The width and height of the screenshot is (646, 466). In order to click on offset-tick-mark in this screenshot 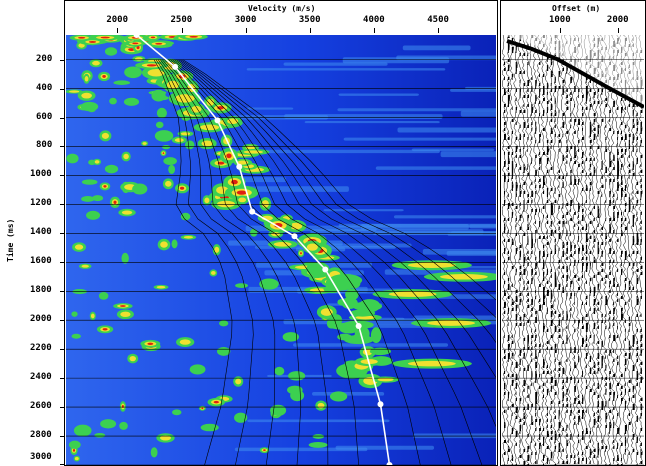, I will do `click(560, 30)`.